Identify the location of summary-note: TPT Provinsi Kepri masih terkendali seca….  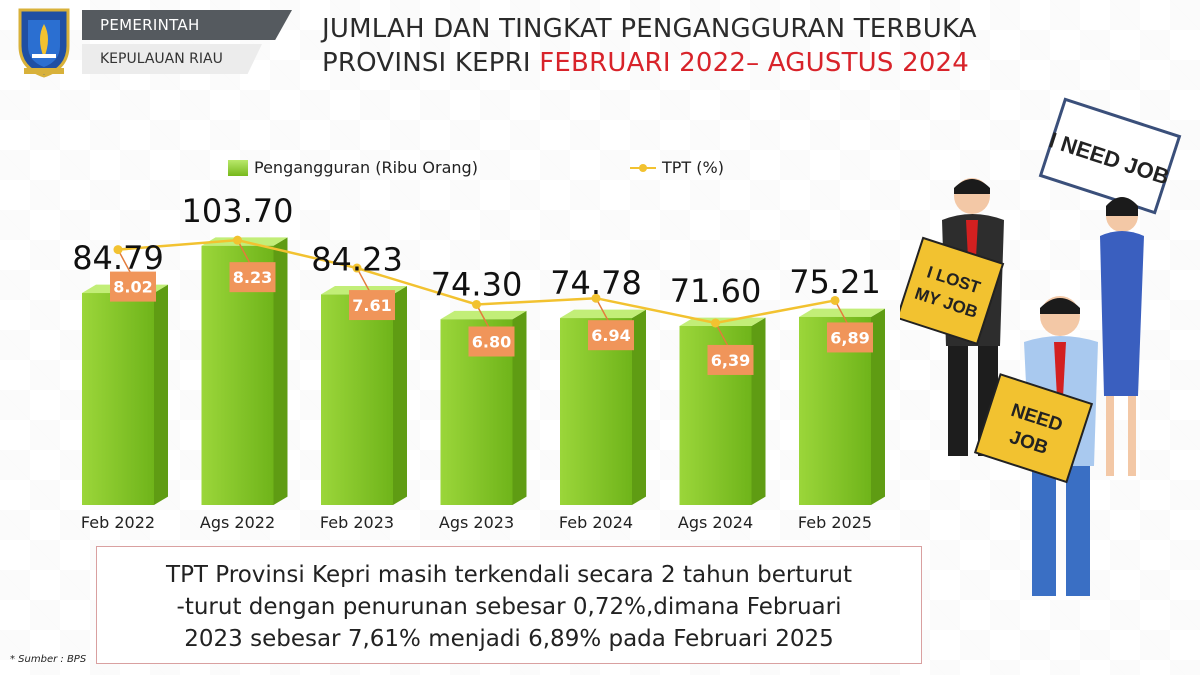
(509, 605).